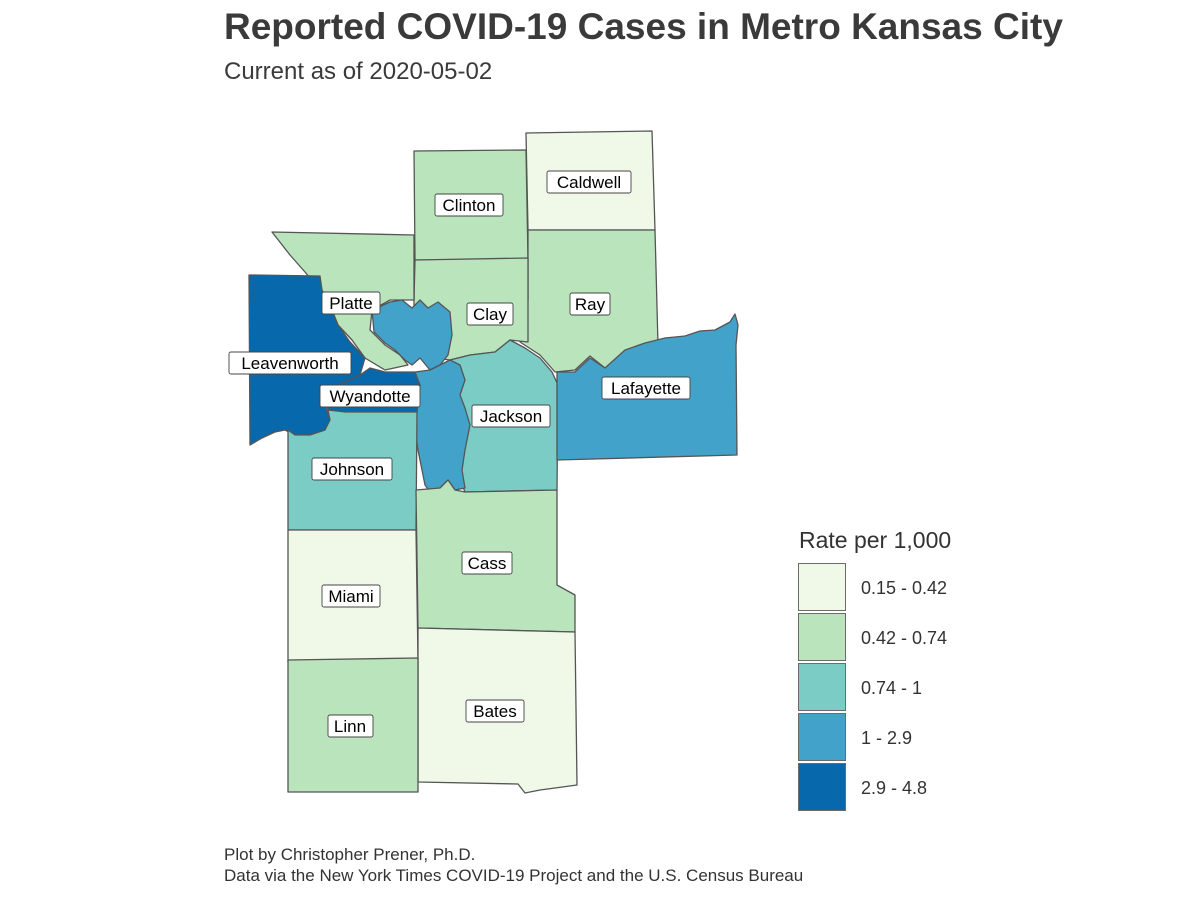 Image resolution: width=1200 pixels, height=900 pixels. What do you see at coordinates (358, 71) in the screenshot?
I see `map-subtitle: Current as of 2020-05-02` at bounding box center [358, 71].